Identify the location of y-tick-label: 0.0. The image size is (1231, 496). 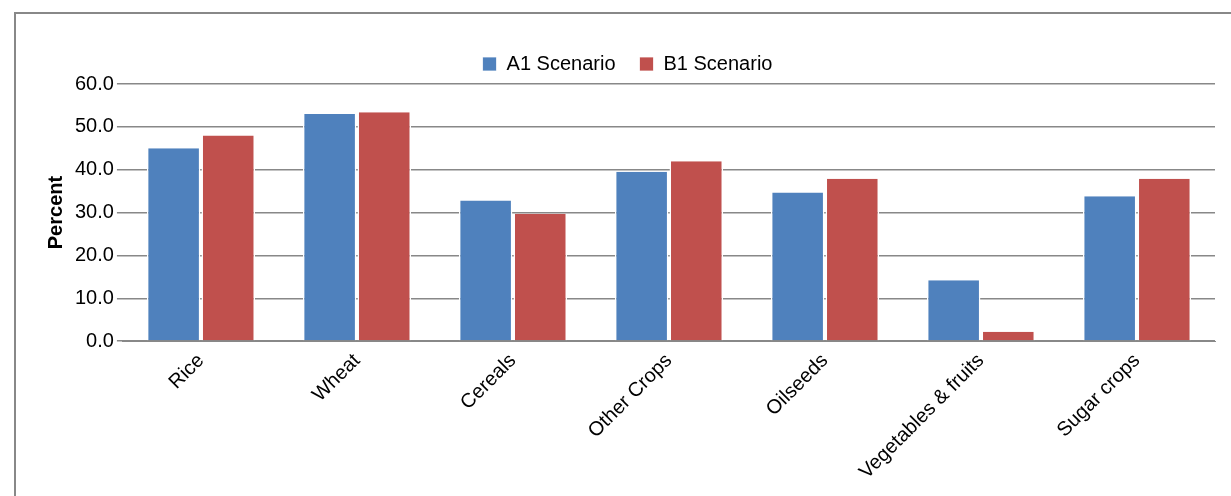
(100, 339).